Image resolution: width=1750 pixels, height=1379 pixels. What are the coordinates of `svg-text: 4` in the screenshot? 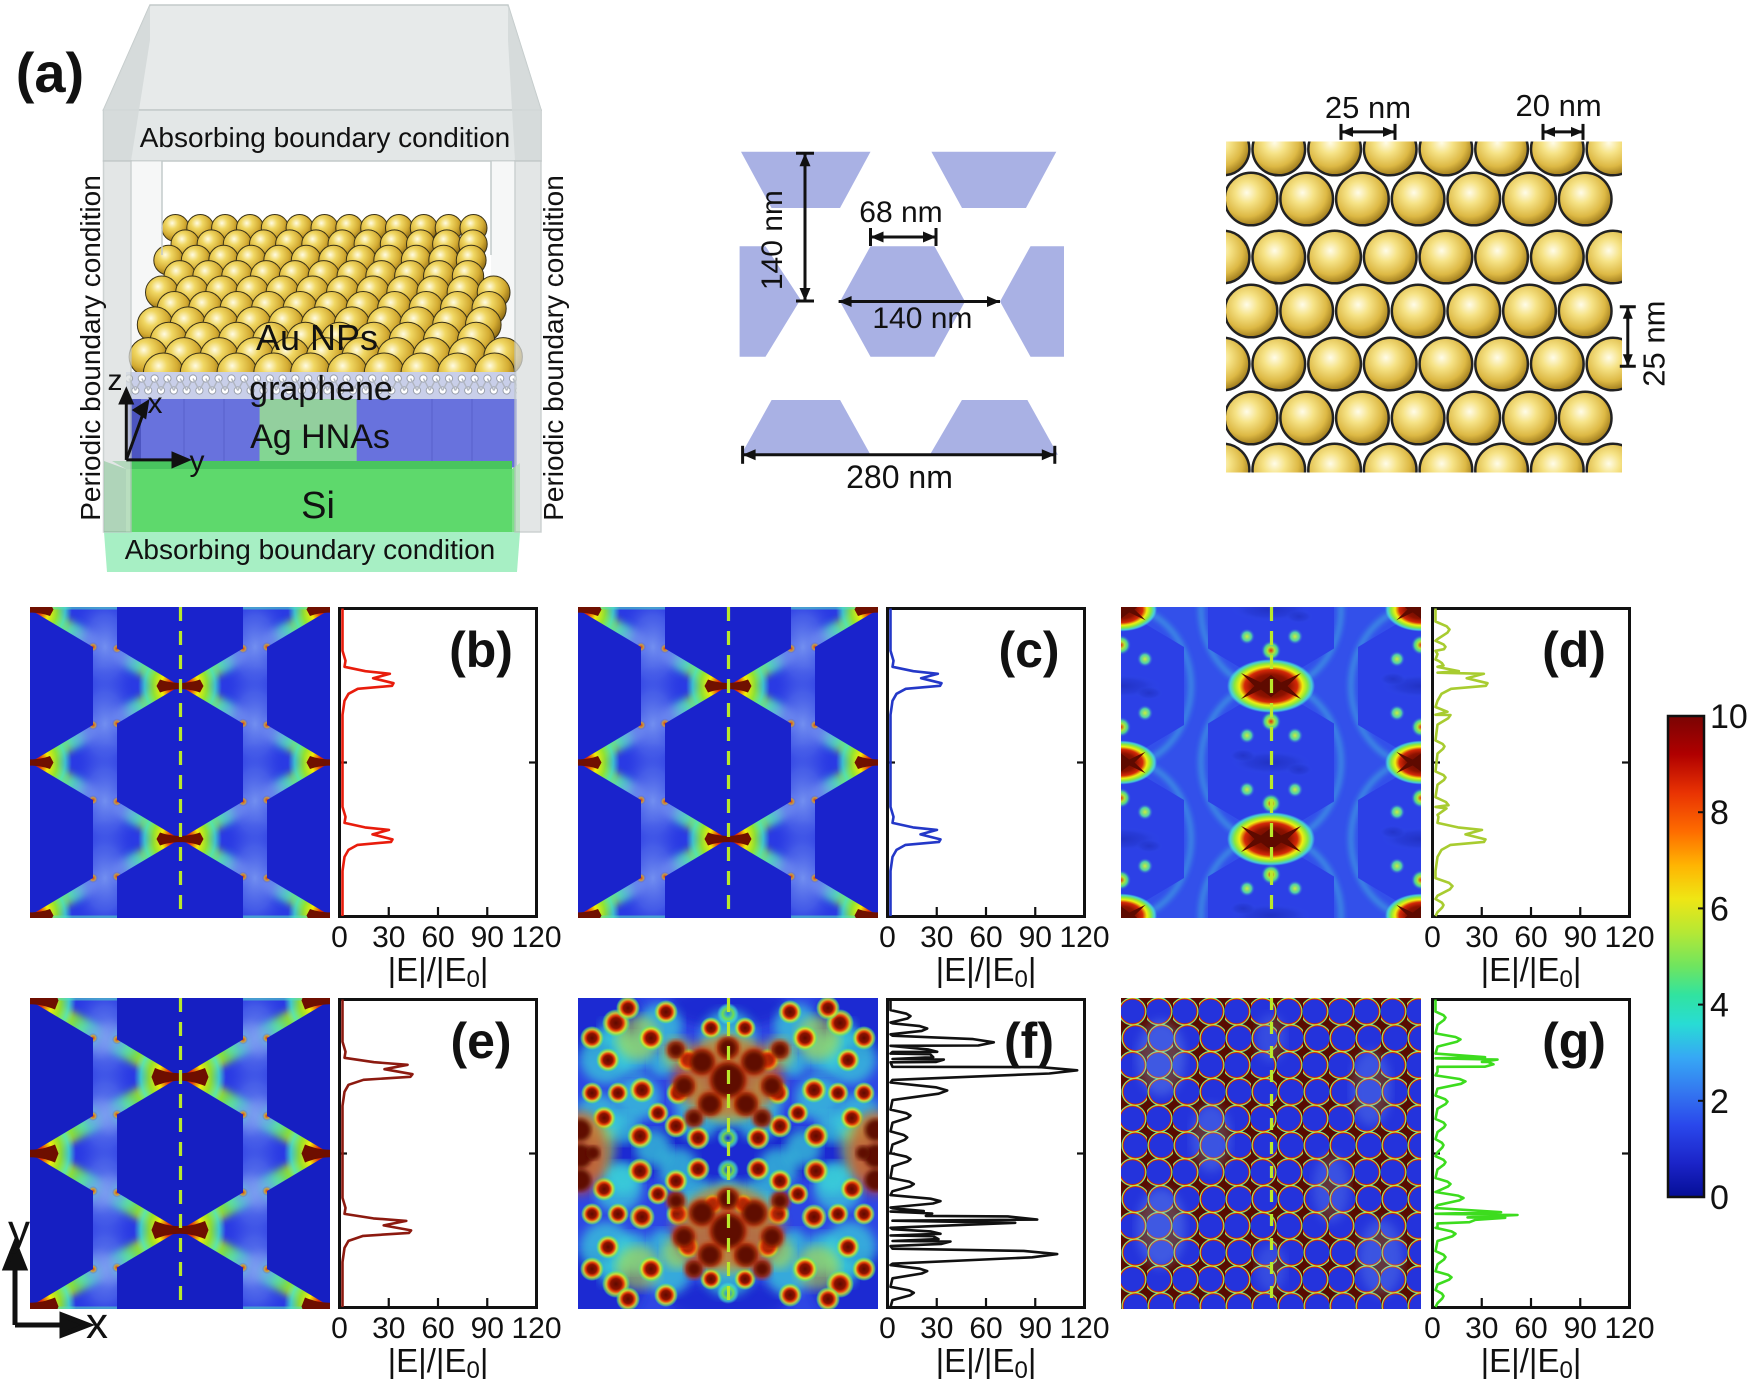 It's located at (1719, 1006).